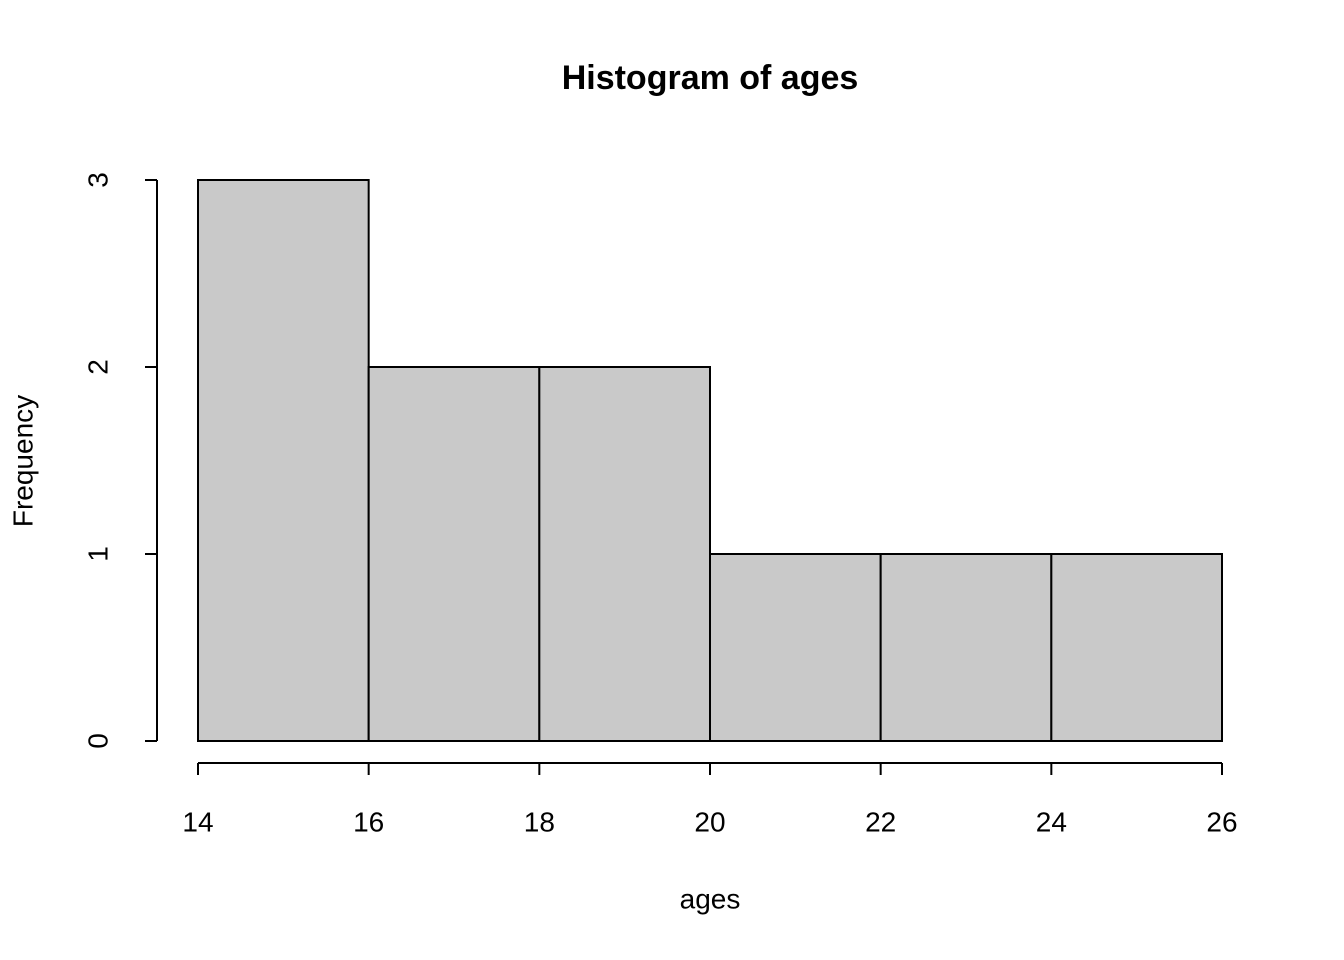 This screenshot has height=960, width=1344. Describe the element at coordinates (710, 898) in the screenshot. I see `x-axis-label: ages` at that location.